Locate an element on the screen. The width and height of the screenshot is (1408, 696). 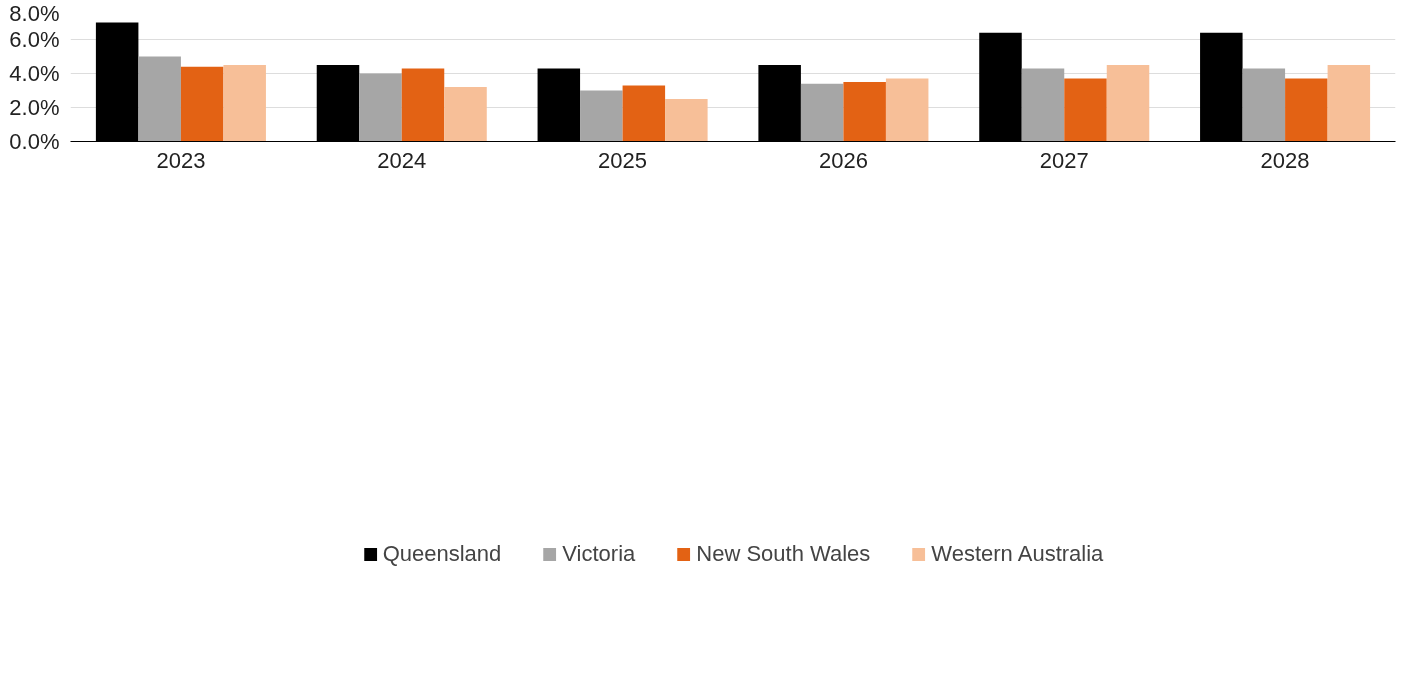
y-tick-label: 2.0% is located at coordinates (34, 107).